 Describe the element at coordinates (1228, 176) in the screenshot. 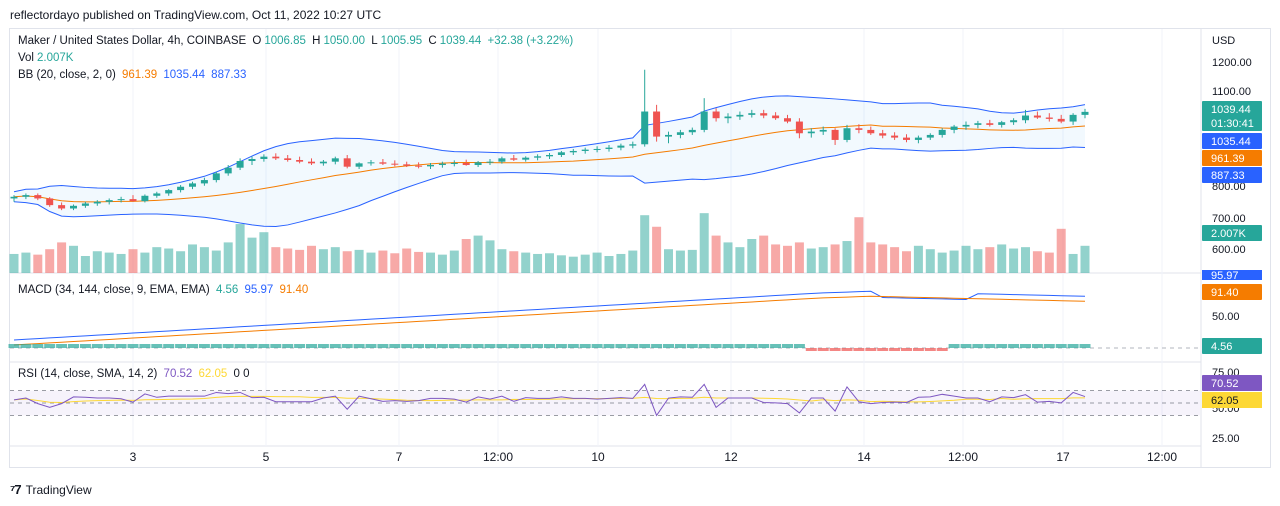

I see `bb-lower-badge: 887.33` at that location.